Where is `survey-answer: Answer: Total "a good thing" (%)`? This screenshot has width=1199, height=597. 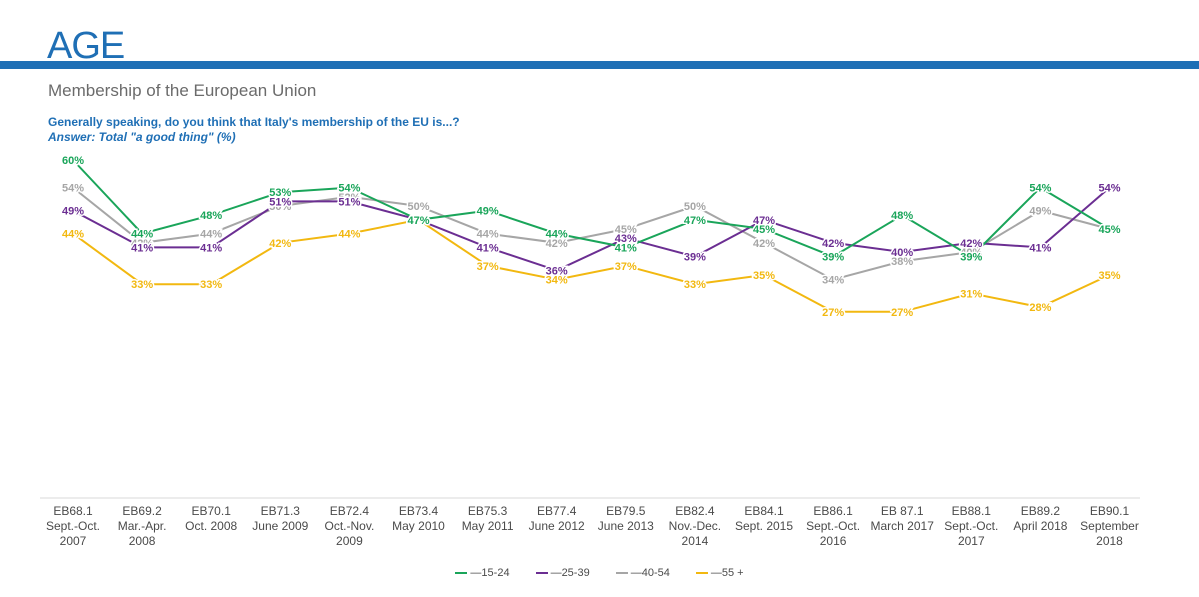 survey-answer: Answer: Total "a good thing" (%) is located at coordinates (142, 137).